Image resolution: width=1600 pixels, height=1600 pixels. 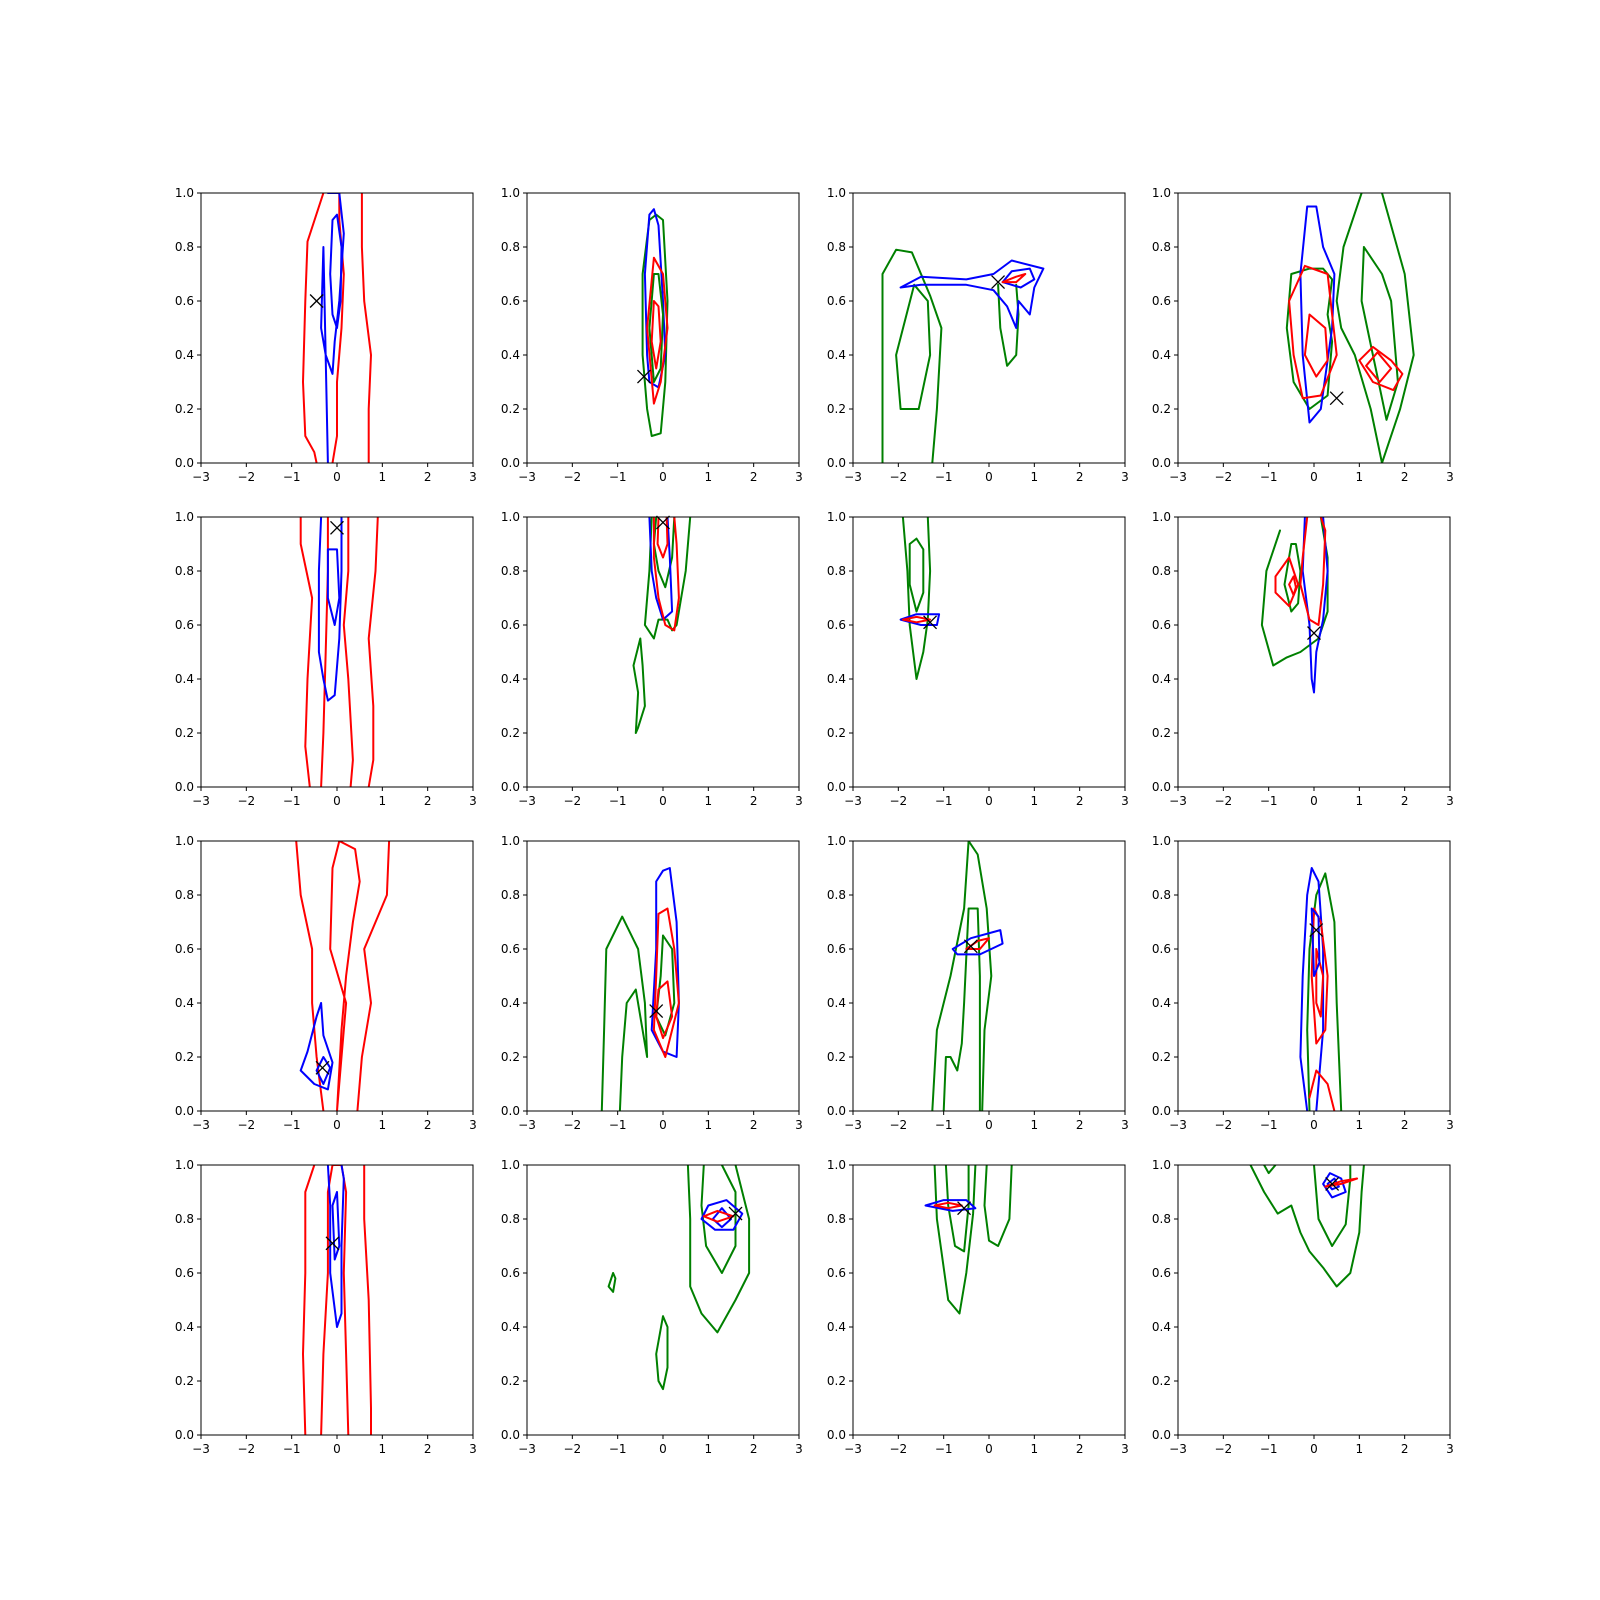 What do you see at coordinates (989, 1300) in the screenshot?
I see `axes-frame` at bounding box center [989, 1300].